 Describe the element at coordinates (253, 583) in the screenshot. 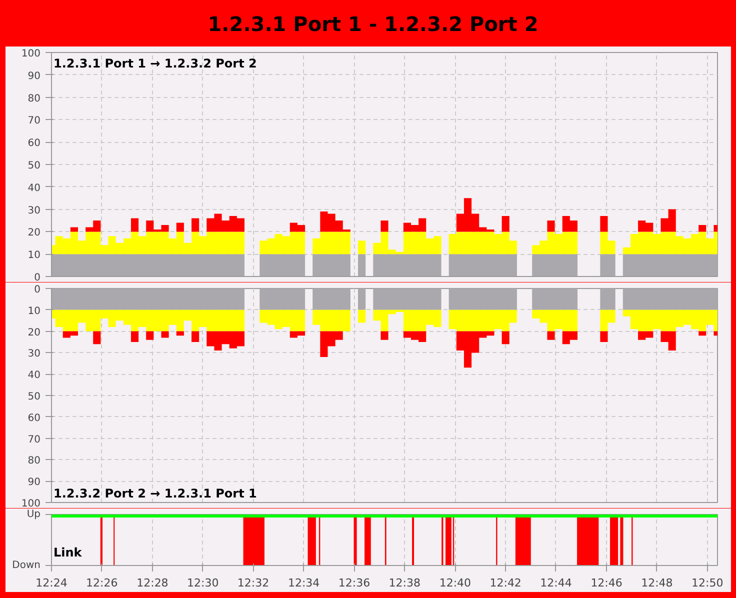

I see `x-tick-label: 12:32` at that location.